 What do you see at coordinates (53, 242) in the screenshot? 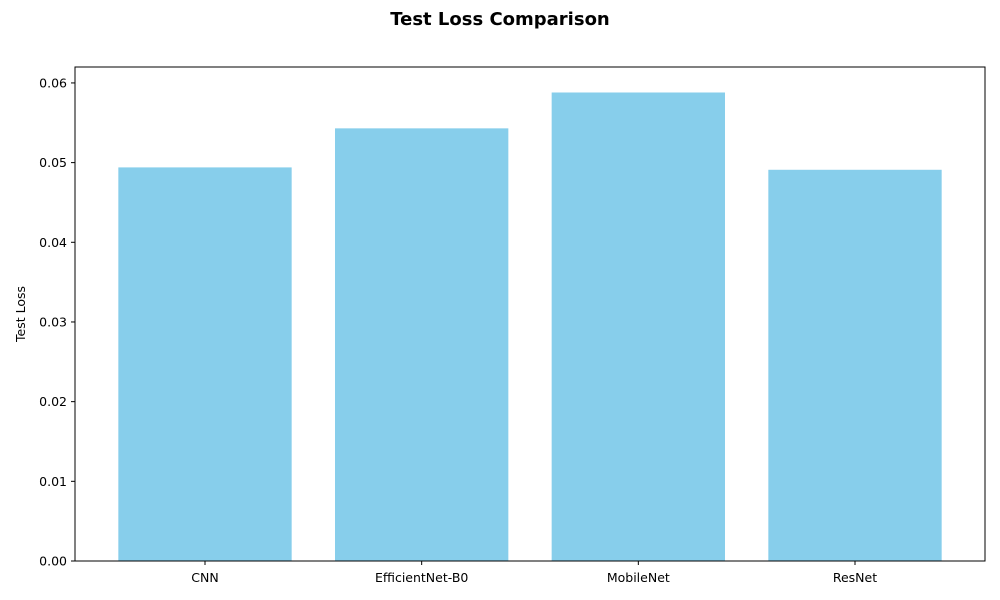
I see `y-tick-label: 0.04` at bounding box center [53, 242].